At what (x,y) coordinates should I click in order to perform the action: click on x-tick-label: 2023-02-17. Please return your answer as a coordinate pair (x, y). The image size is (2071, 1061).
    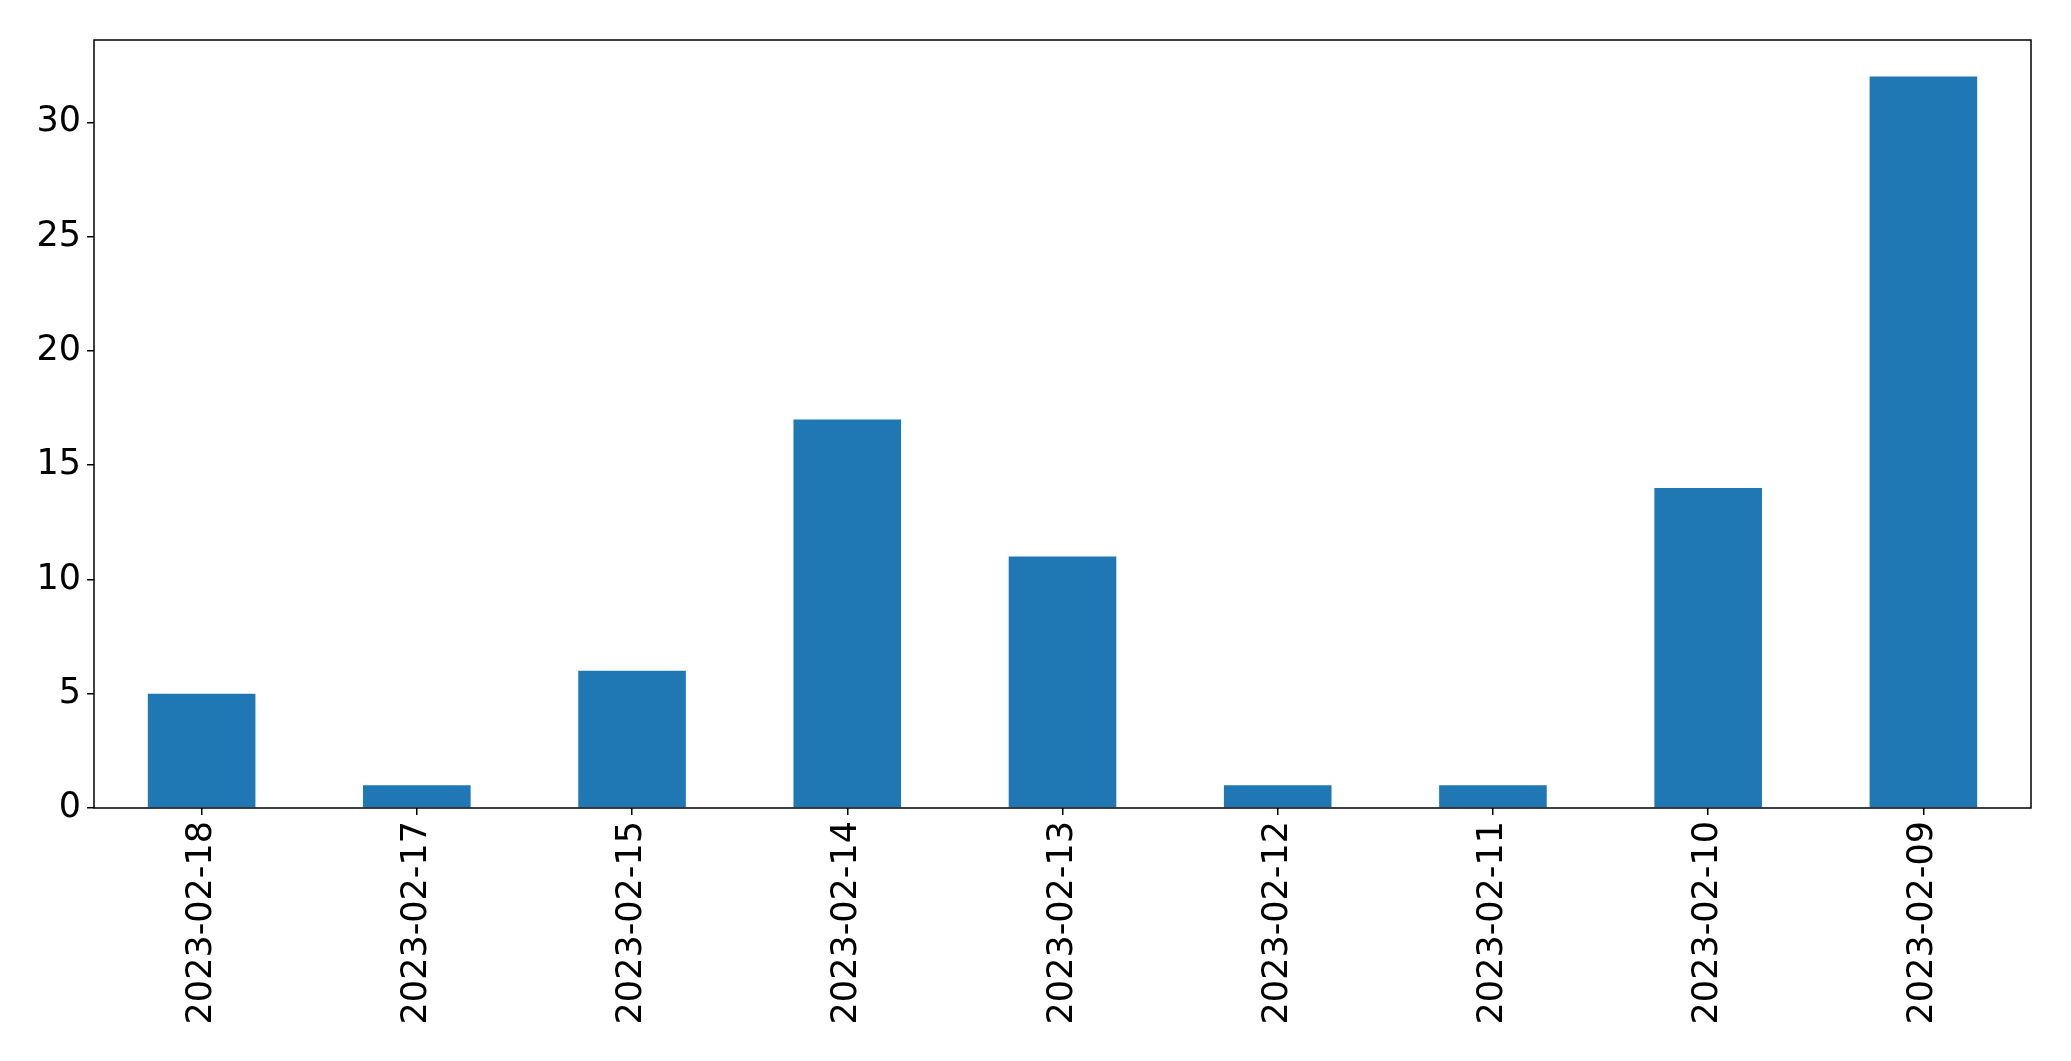
    Looking at the image, I should click on (413, 923).